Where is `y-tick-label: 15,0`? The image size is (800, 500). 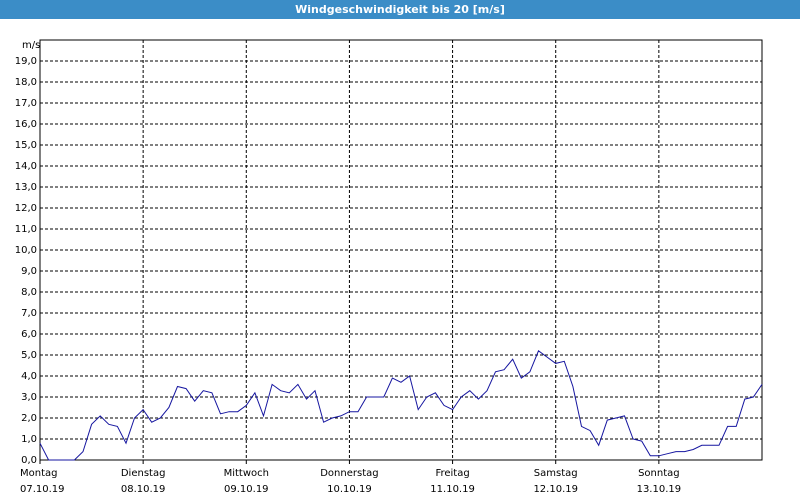 y-tick-label: 15,0 is located at coordinates (26, 145).